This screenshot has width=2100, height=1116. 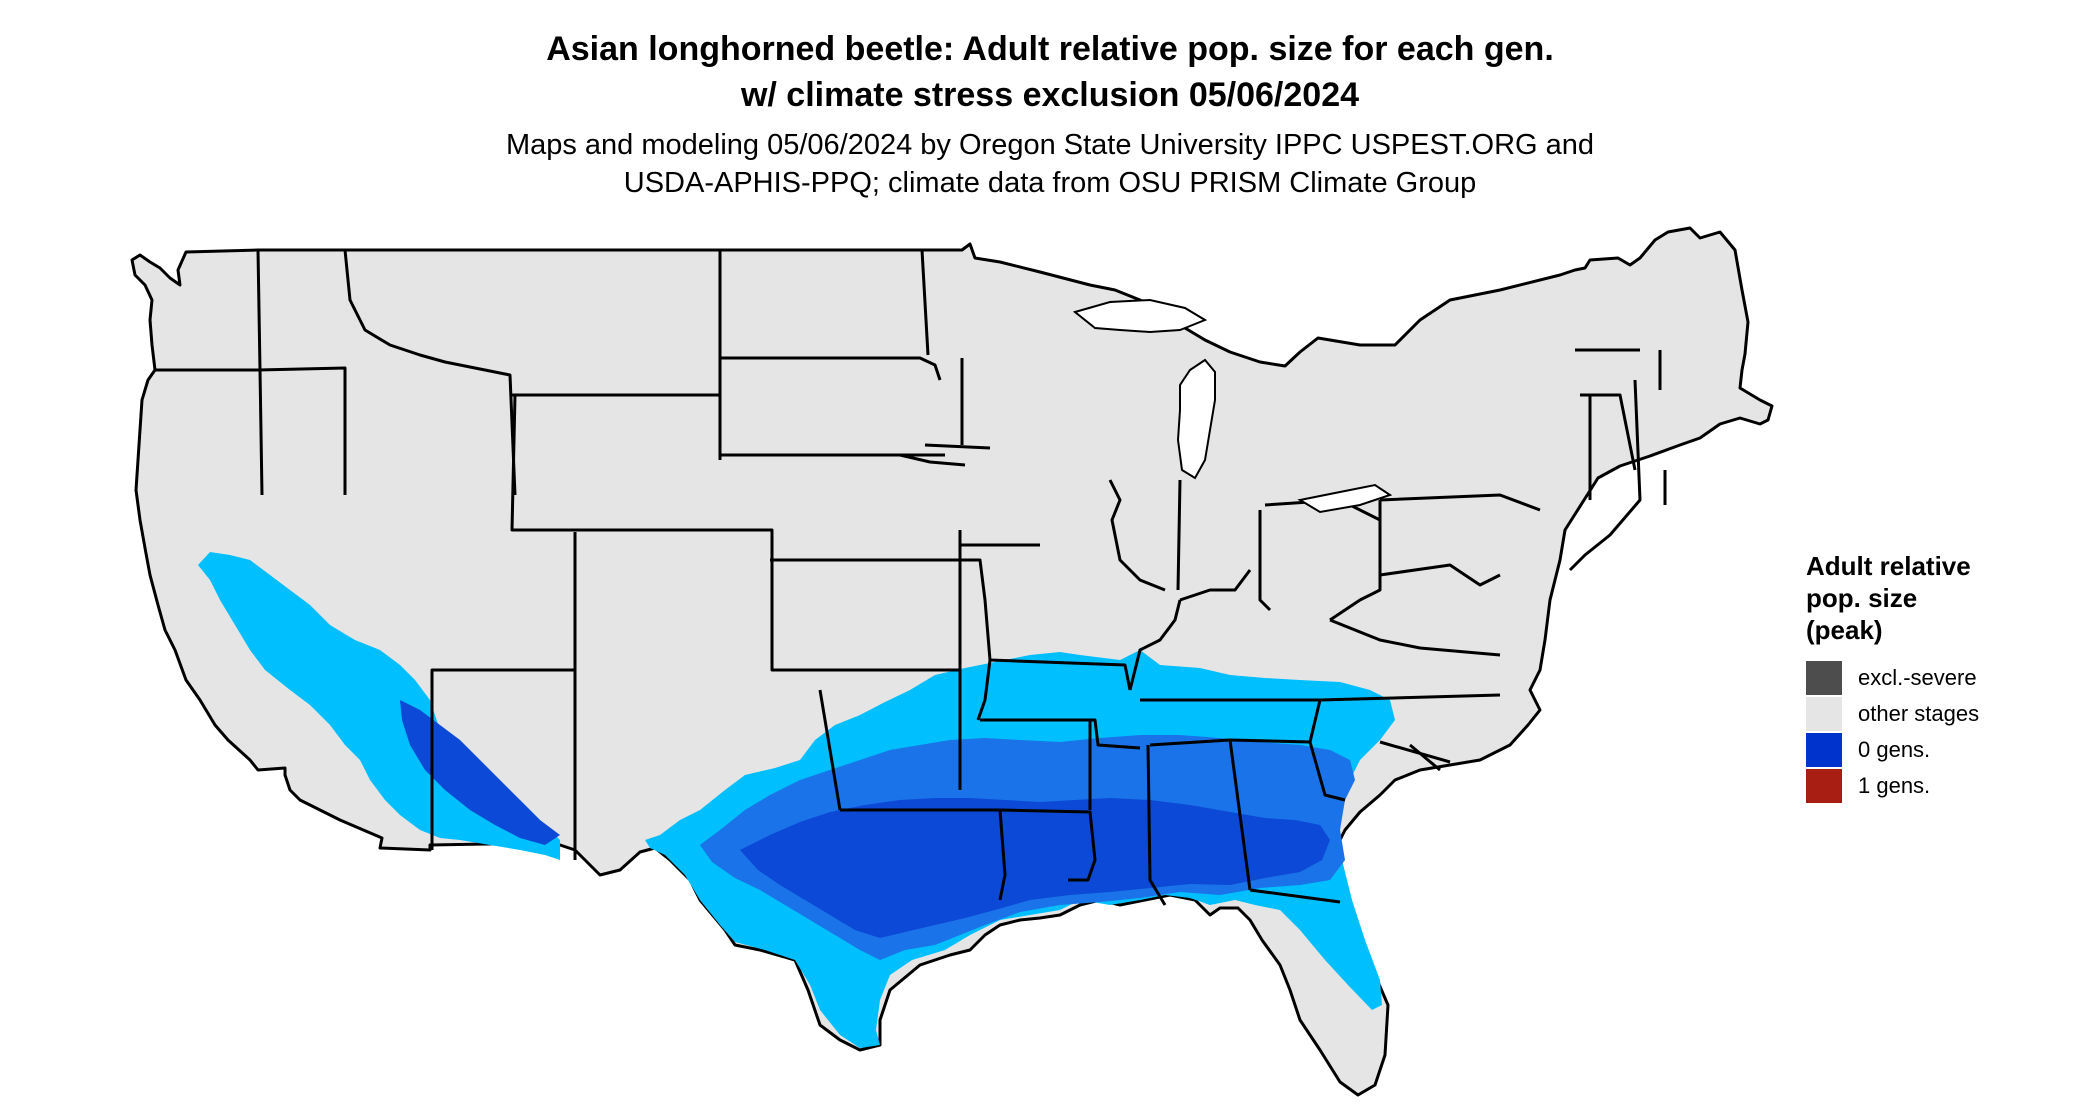 I want to click on legend-title: Adult relative pop. size (peak), so click(x=1892, y=598).